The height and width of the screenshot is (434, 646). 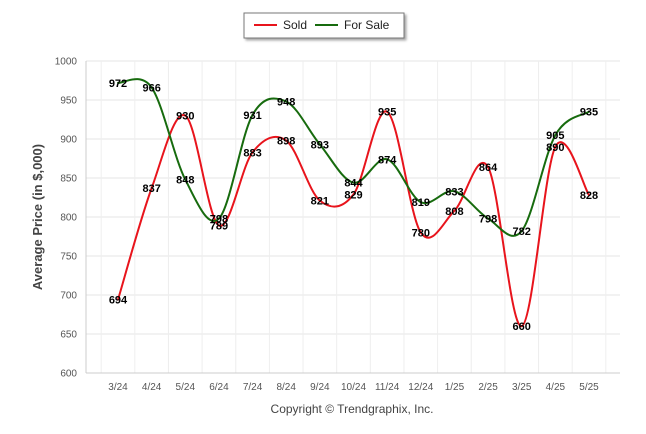 What do you see at coordinates (589, 387) in the screenshot?
I see `x-tick-label: 5/25` at bounding box center [589, 387].